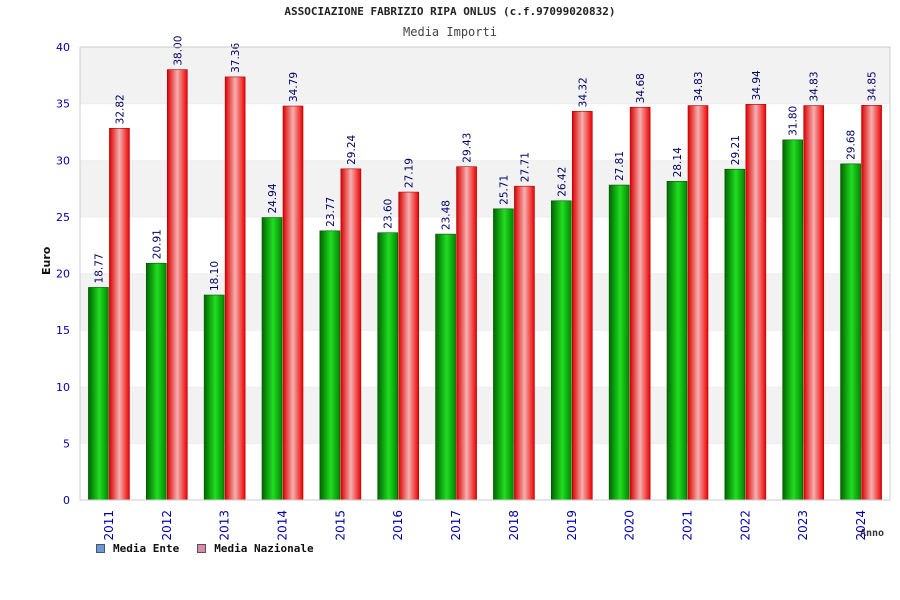 The height and width of the screenshot is (600, 900). I want to click on x-tick-label: 2023, so click(803, 525).